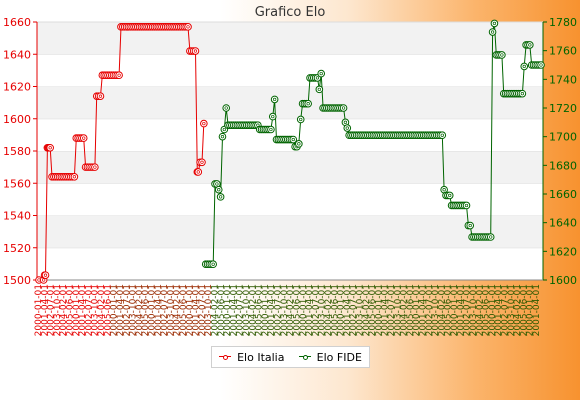 This screenshot has width=580, height=400. What do you see at coordinates (17, 183) in the screenshot?
I see `left-tick-label: 1560` at bounding box center [17, 183].